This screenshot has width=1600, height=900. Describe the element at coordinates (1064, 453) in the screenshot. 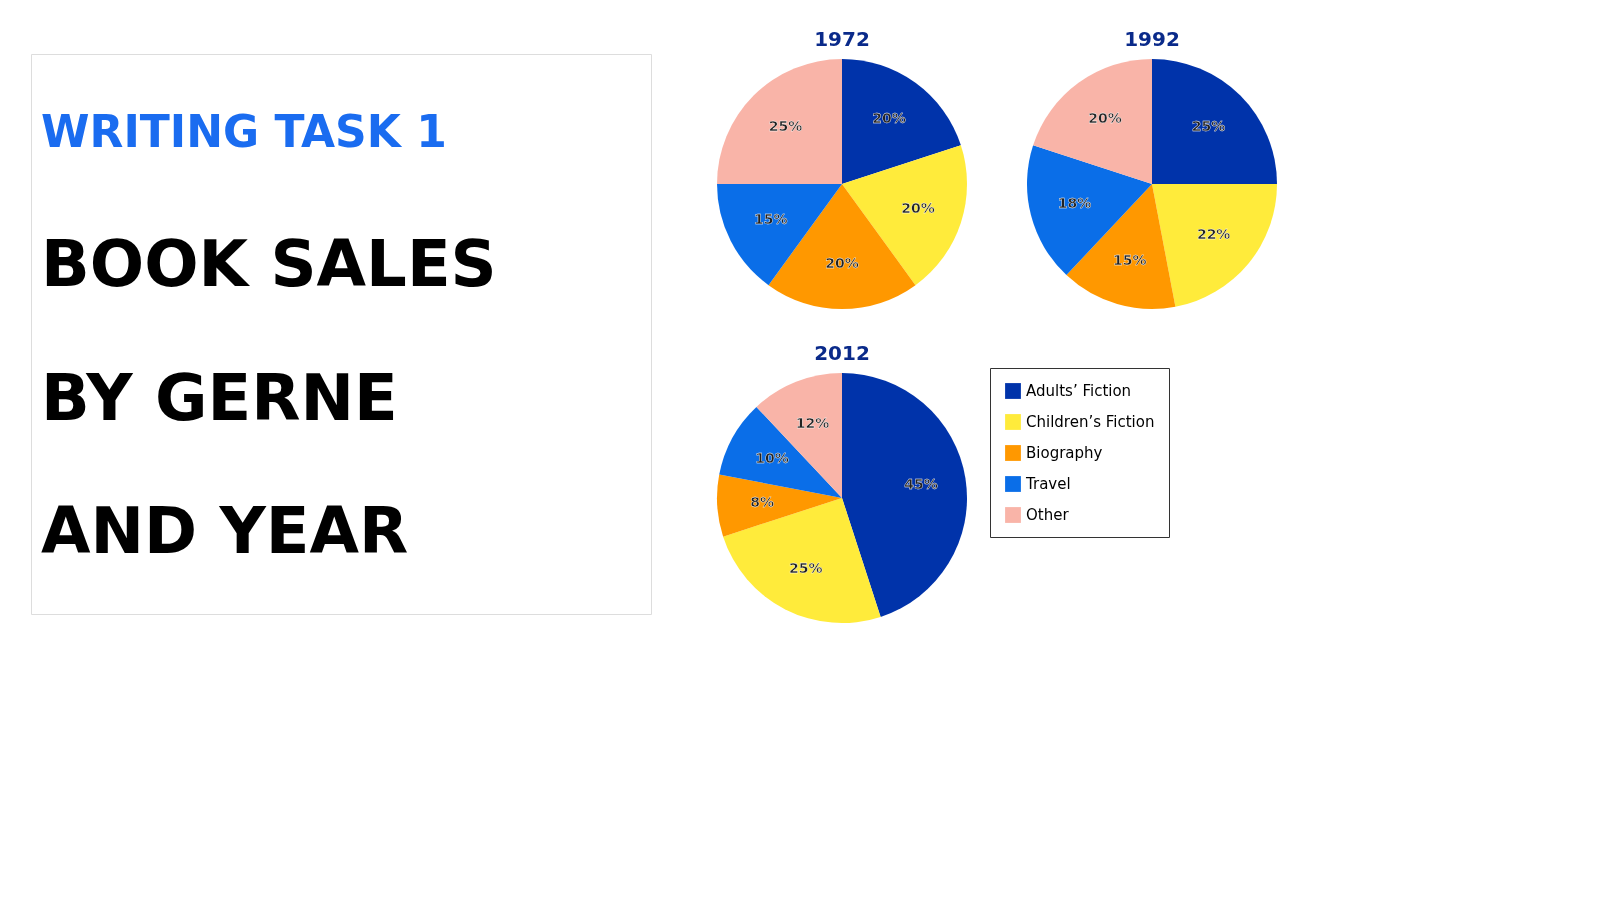

I see `legend-label: Biography` at that location.